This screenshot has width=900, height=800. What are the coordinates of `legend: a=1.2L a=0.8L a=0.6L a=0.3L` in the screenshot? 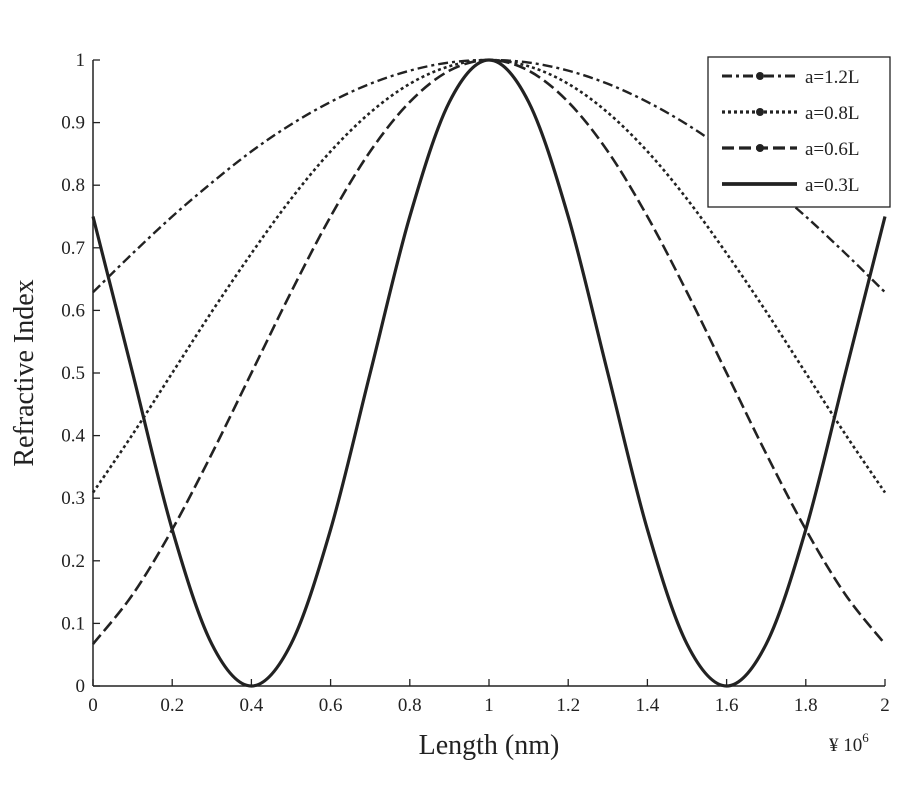 It's located at (799, 132).